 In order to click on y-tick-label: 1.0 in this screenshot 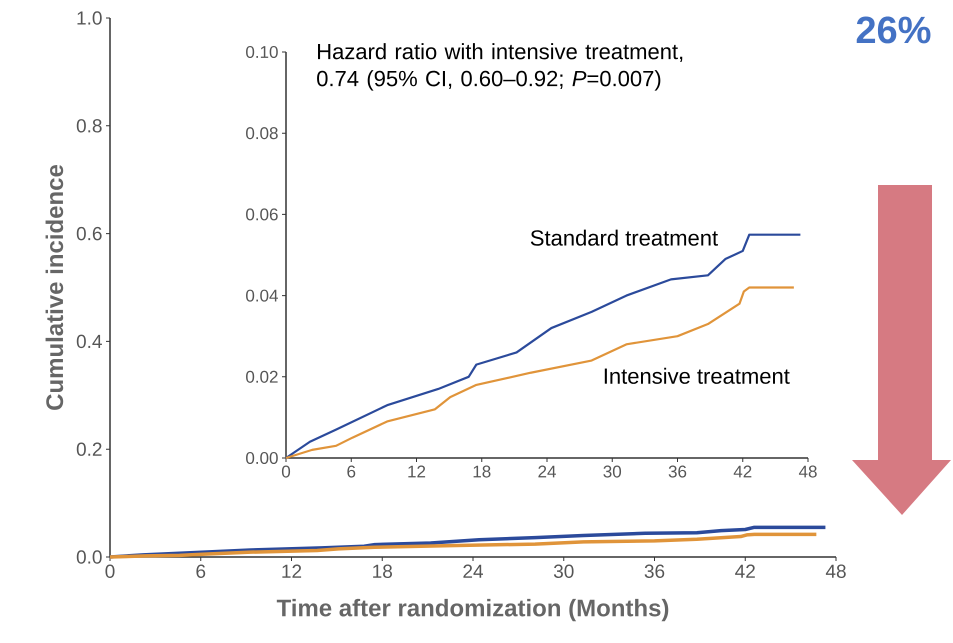, I will do `click(89, 18)`.